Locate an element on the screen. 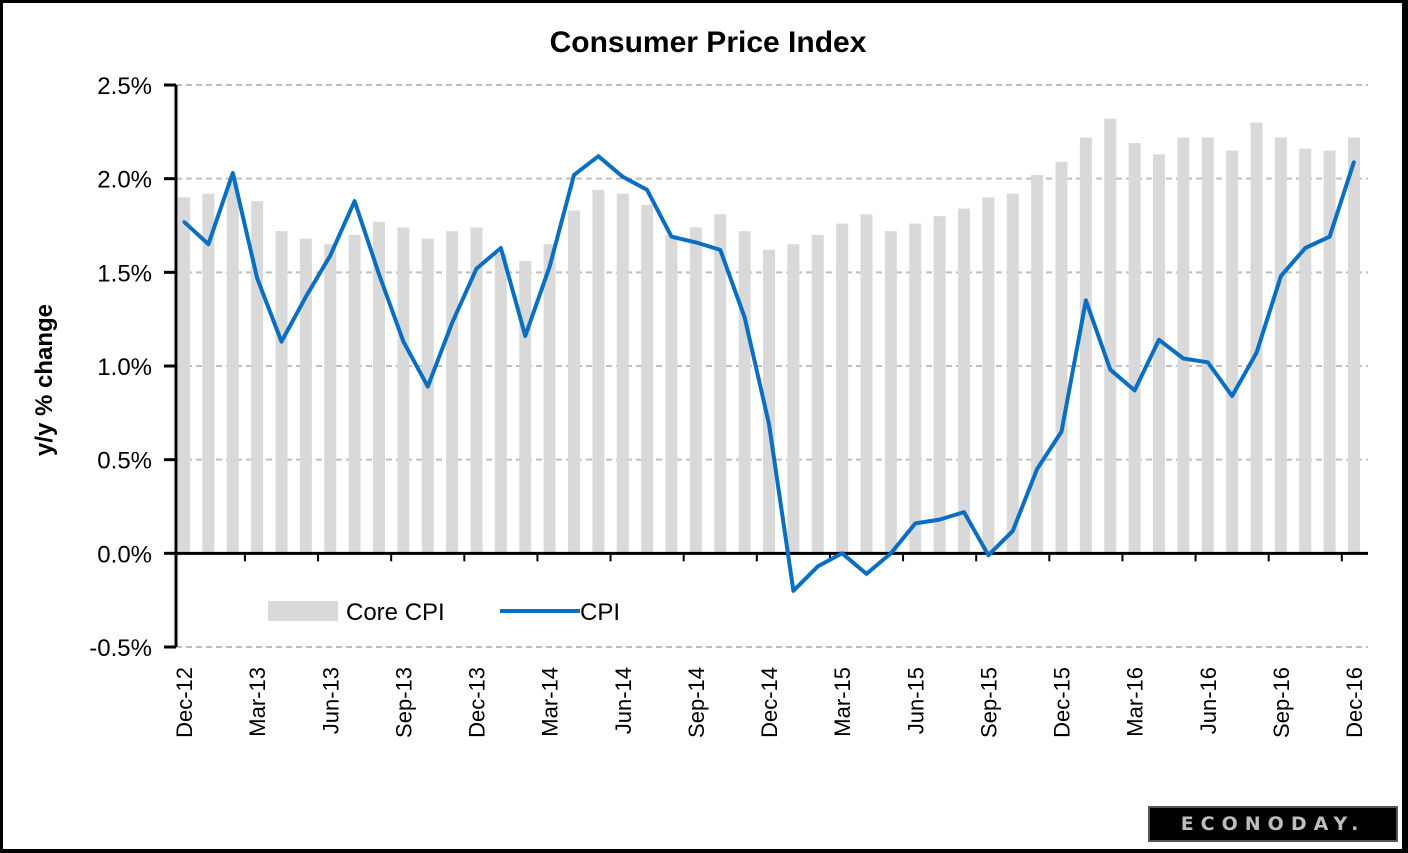  x-tick-label: Sep-15 is located at coordinates (988, 702).